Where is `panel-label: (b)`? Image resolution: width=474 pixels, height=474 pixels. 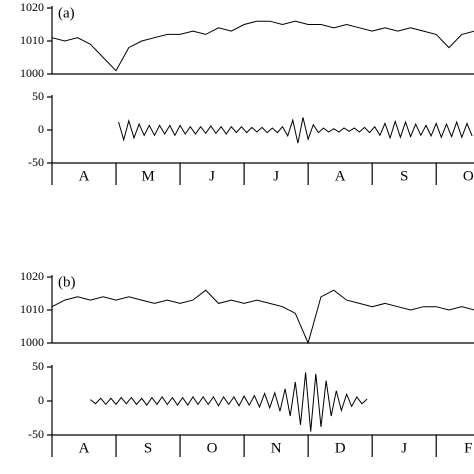
panel-label: (b) is located at coordinates (67, 282).